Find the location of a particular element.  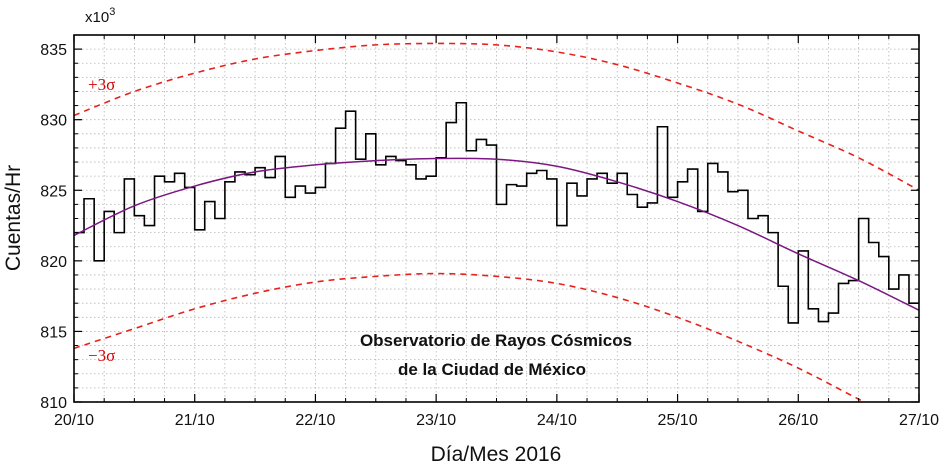

y-tick-label: 835 is located at coordinates (53, 50).